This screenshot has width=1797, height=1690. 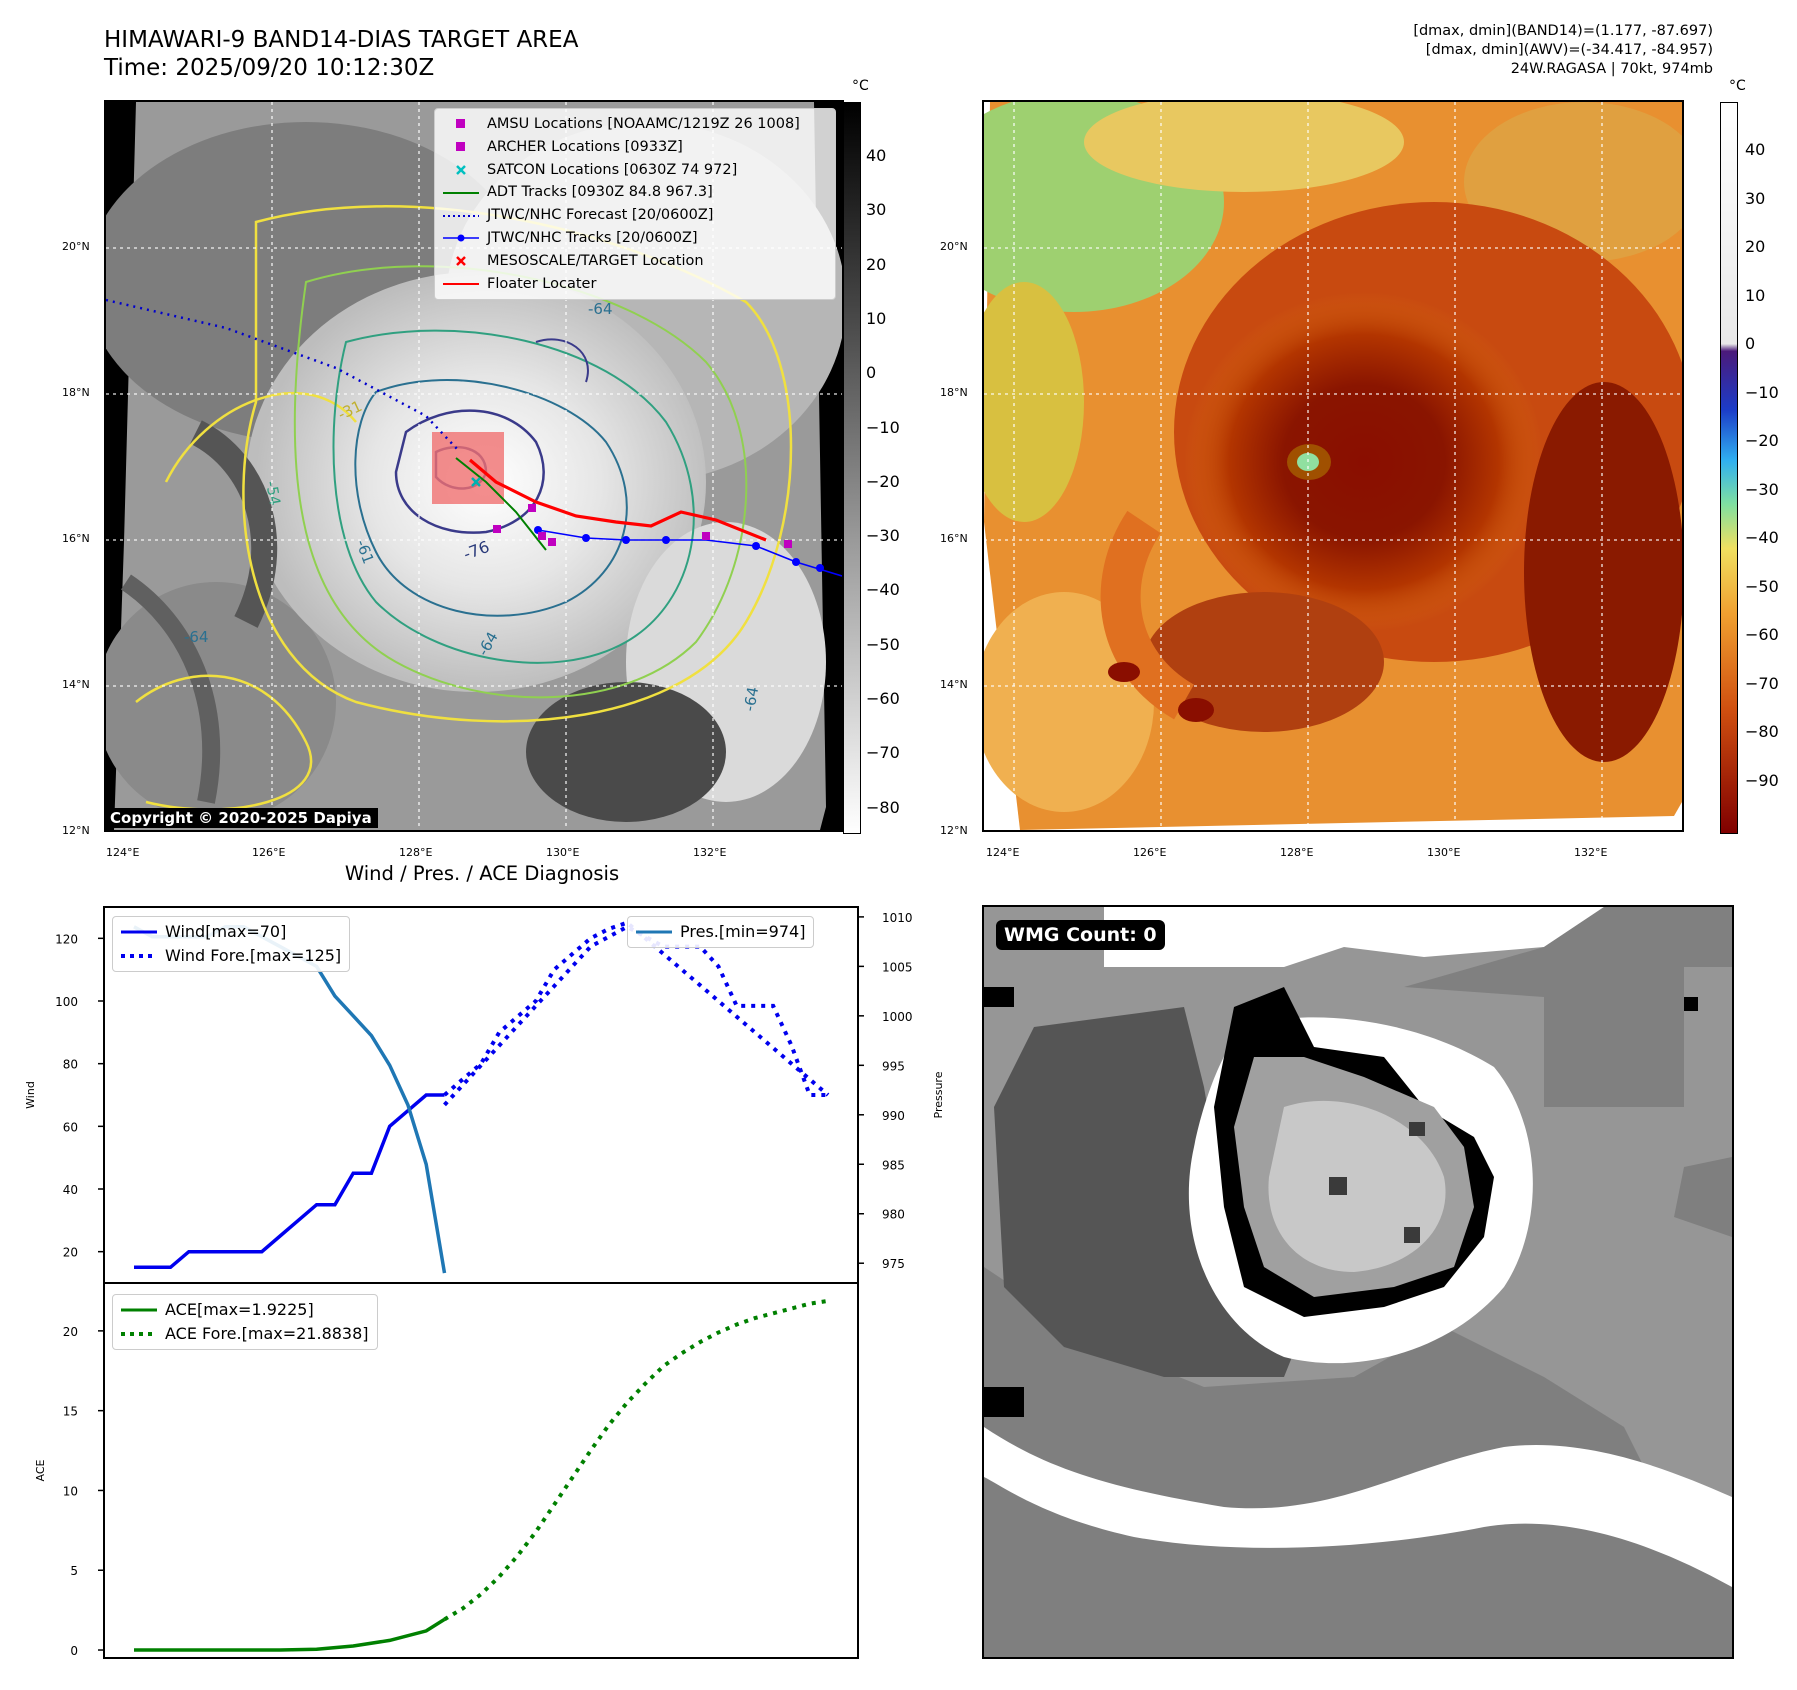 I want to click on y-right-tick-label: 1005, so click(x=897, y=967).